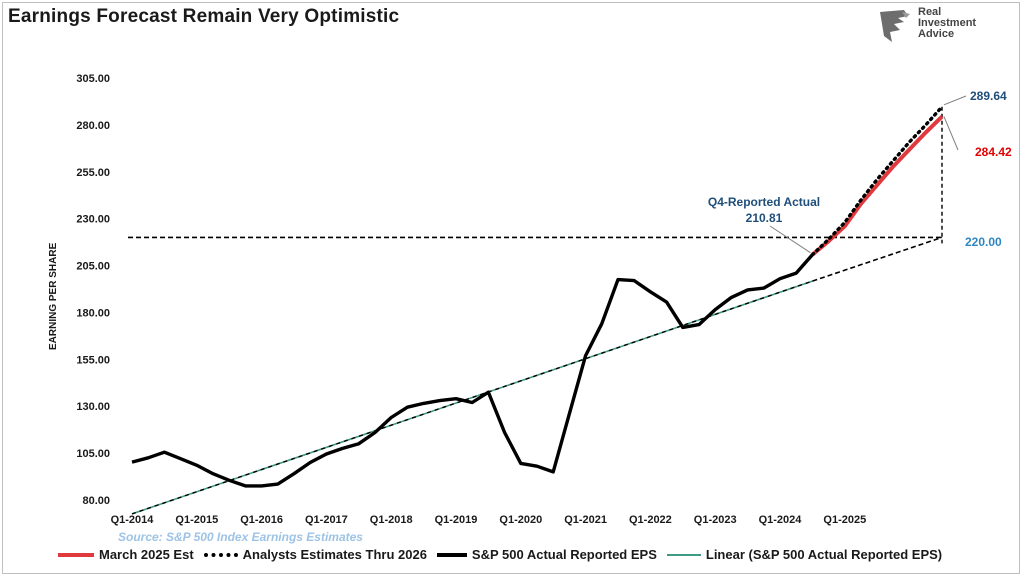  I want to click on x-tick-label: Q1-2020, so click(520, 520).